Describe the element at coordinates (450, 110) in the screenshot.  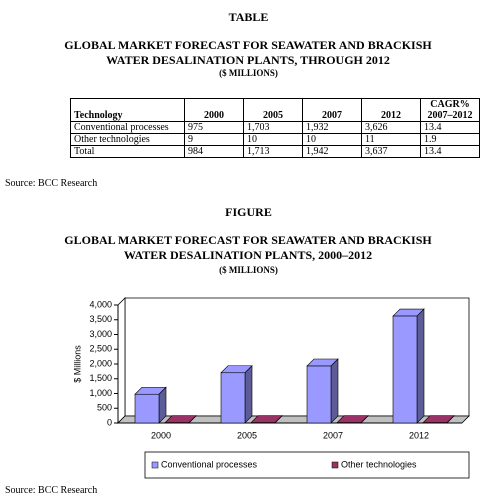
I see `header-cell: CAGR% 2007–2012` at that location.